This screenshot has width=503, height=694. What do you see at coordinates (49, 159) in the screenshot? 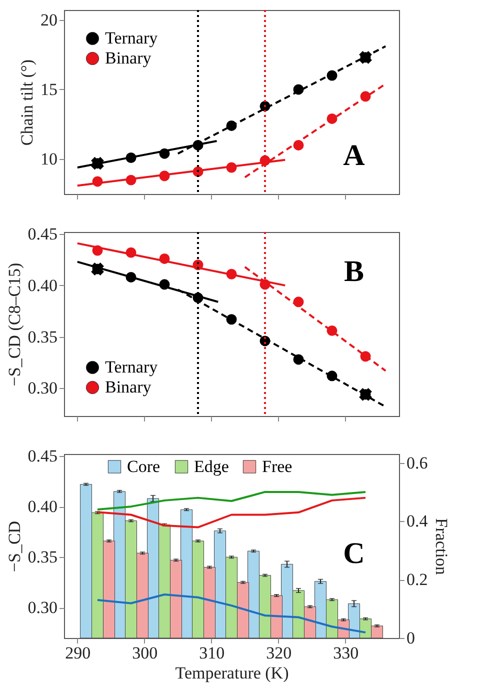
I see `y-tick-label: 10` at bounding box center [49, 159].